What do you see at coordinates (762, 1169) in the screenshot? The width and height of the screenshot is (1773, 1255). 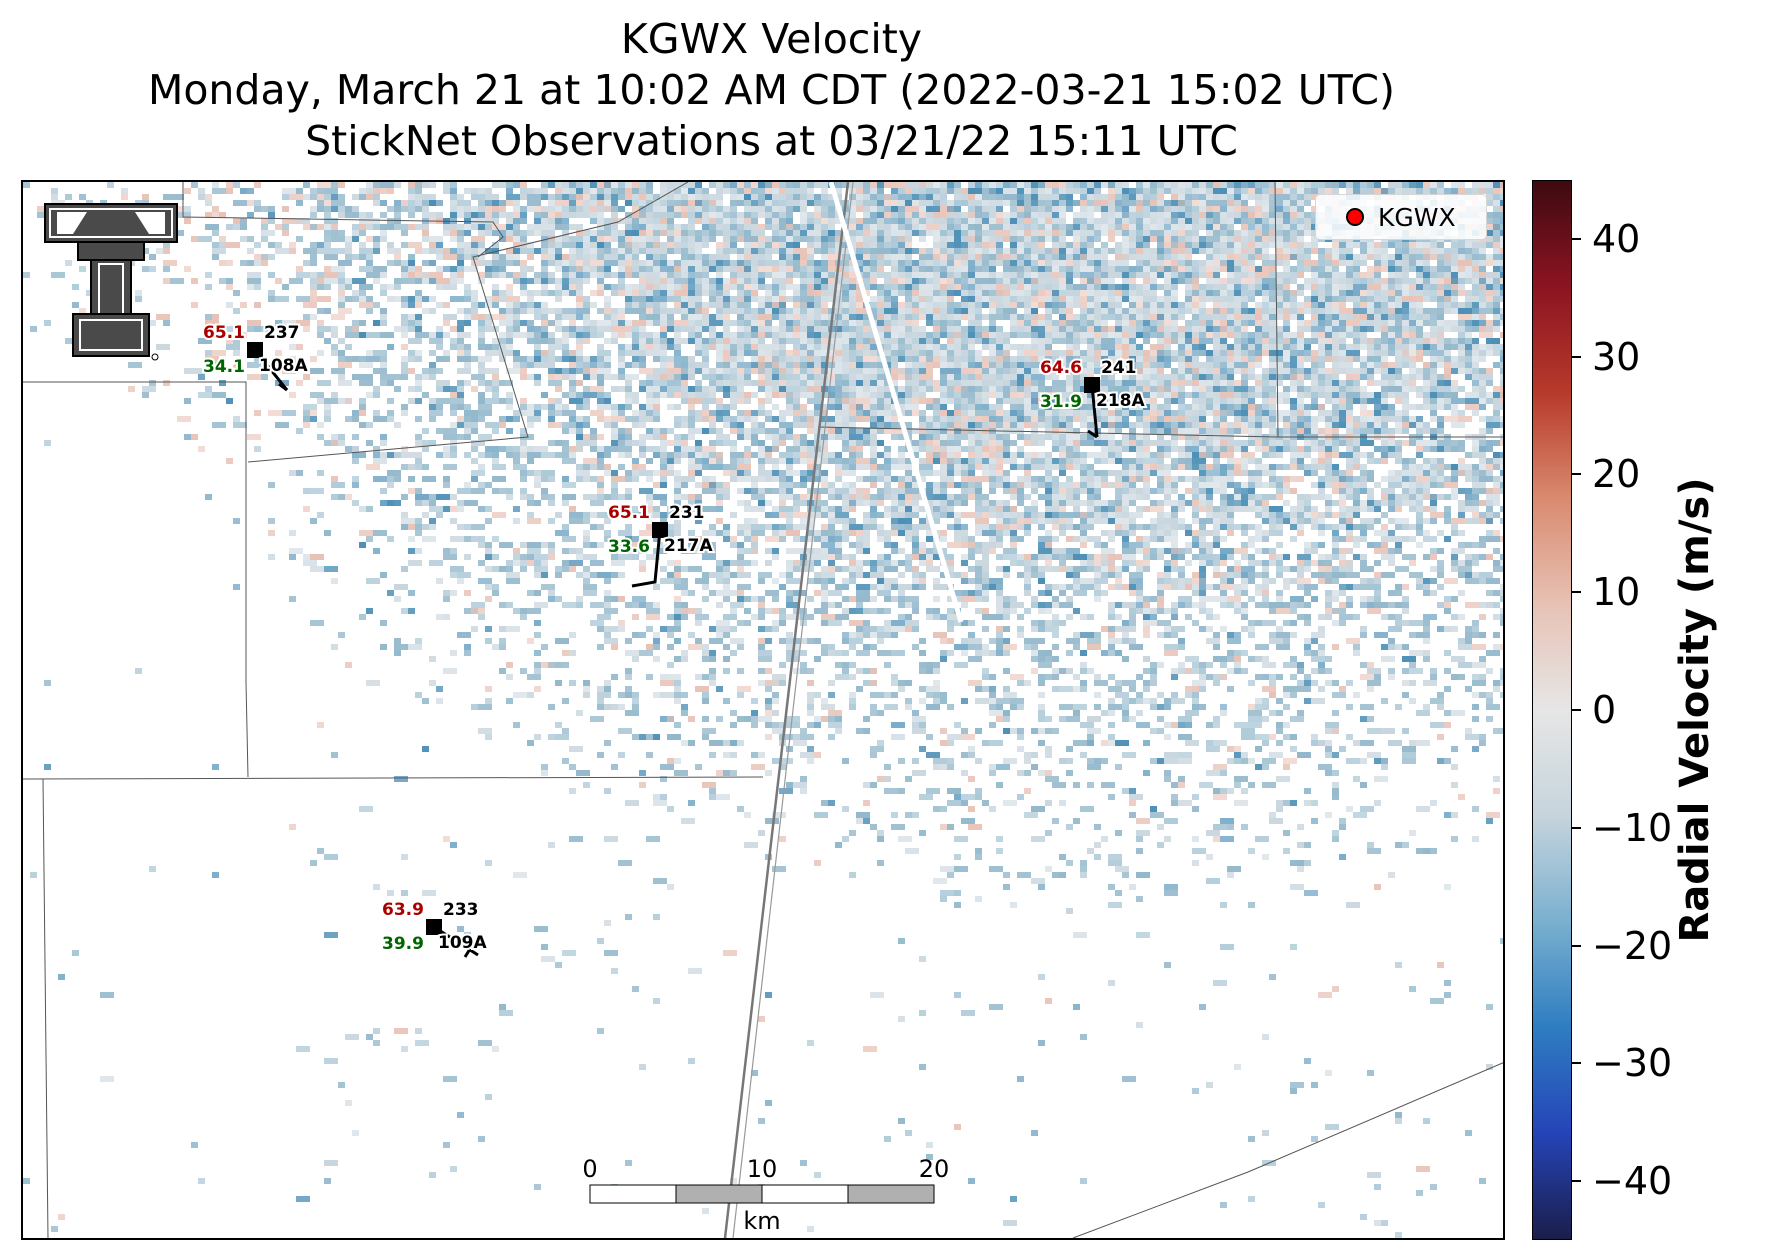 I see `scale-bar-tick-label: 10` at bounding box center [762, 1169].